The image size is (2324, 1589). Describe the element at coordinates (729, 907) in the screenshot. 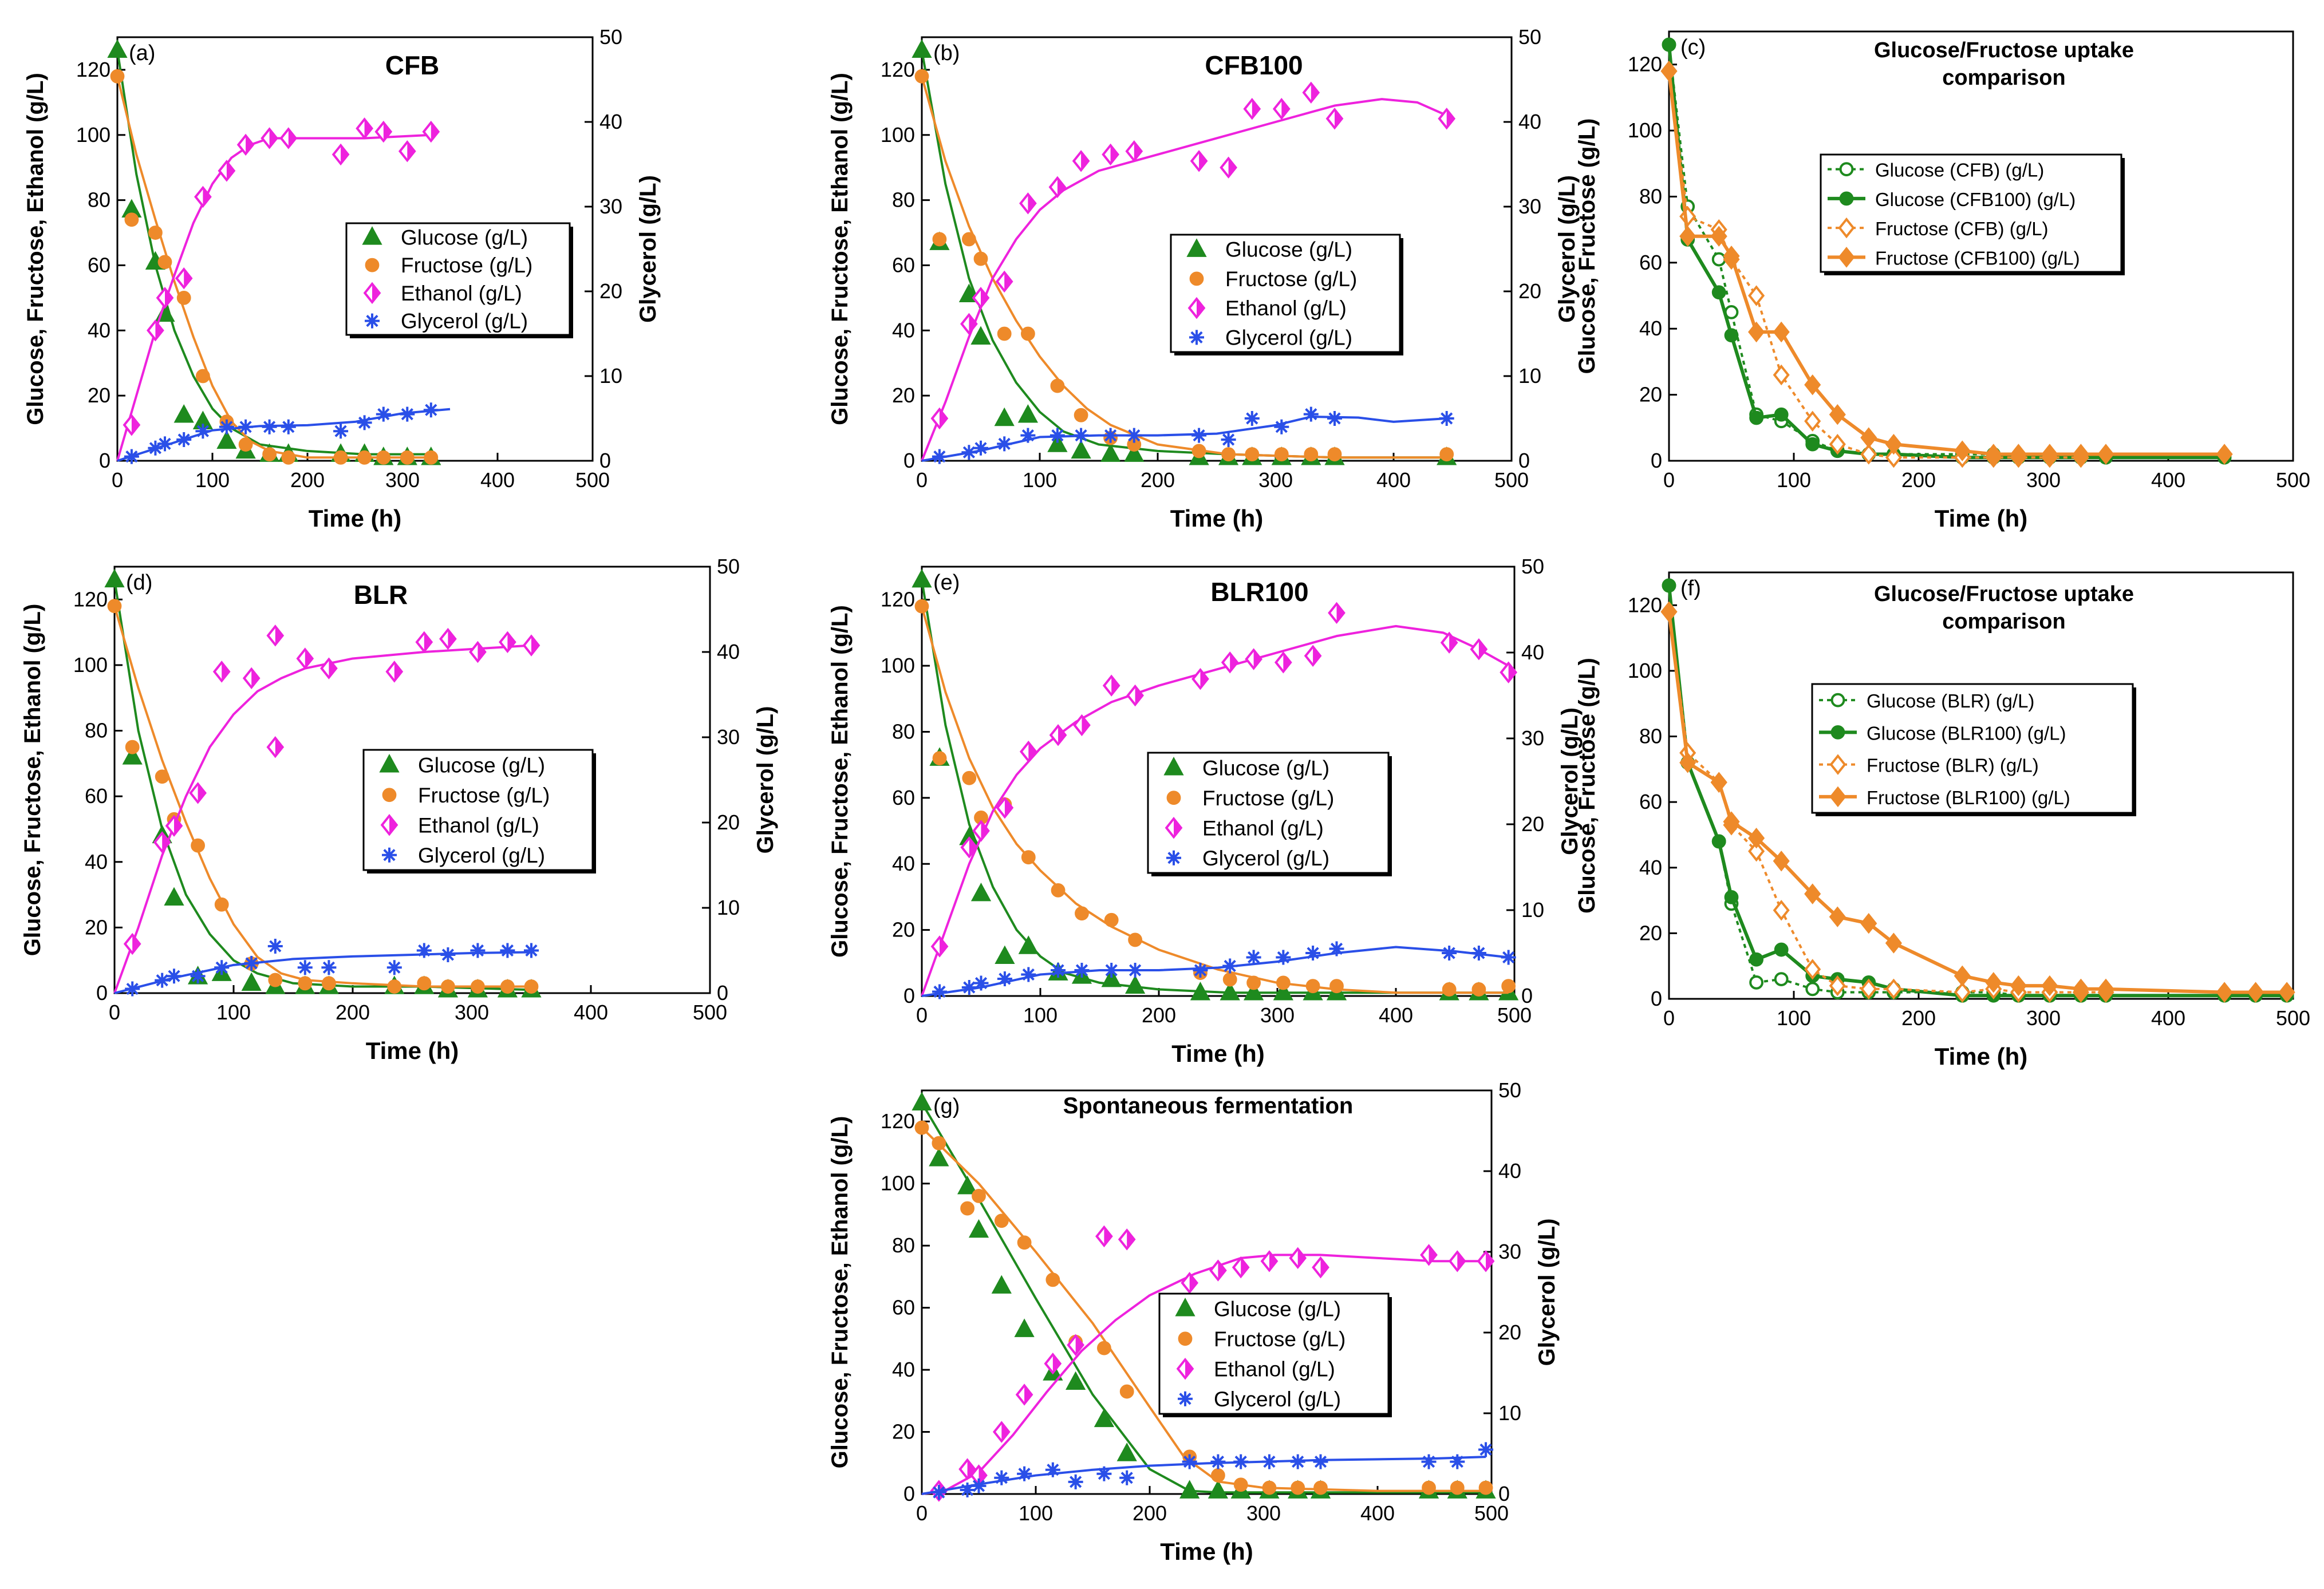

I see `y2-tick-label: 10` at that location.